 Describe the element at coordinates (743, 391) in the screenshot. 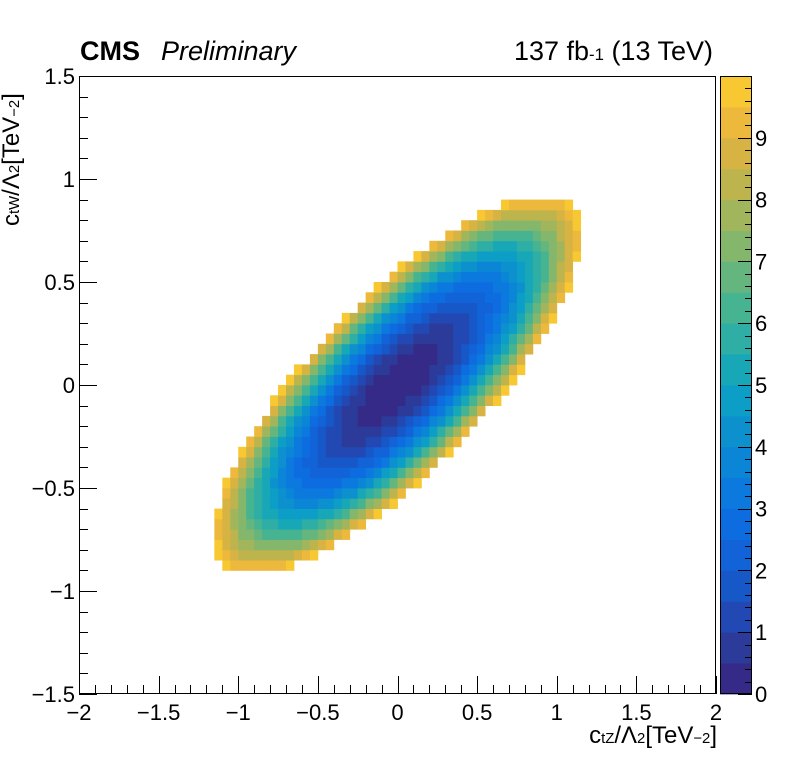

I see `color-bar: 0 1 2 3 4 5 6 7 8 9` at that location.